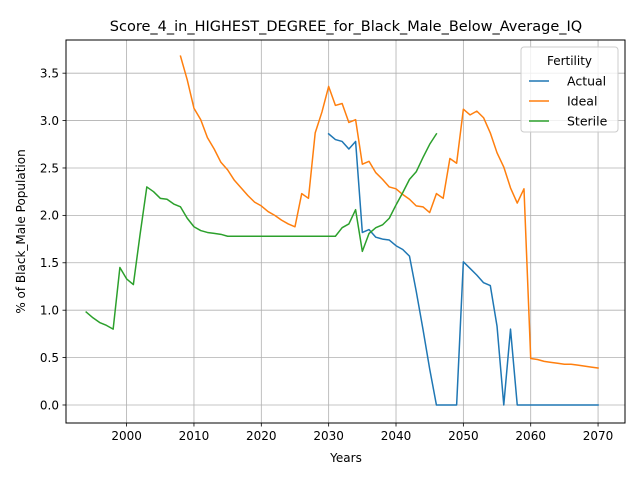  Describe the element at coordinates (345, 458) in the screenshot. I see `x-axis-label: Years` at that location.